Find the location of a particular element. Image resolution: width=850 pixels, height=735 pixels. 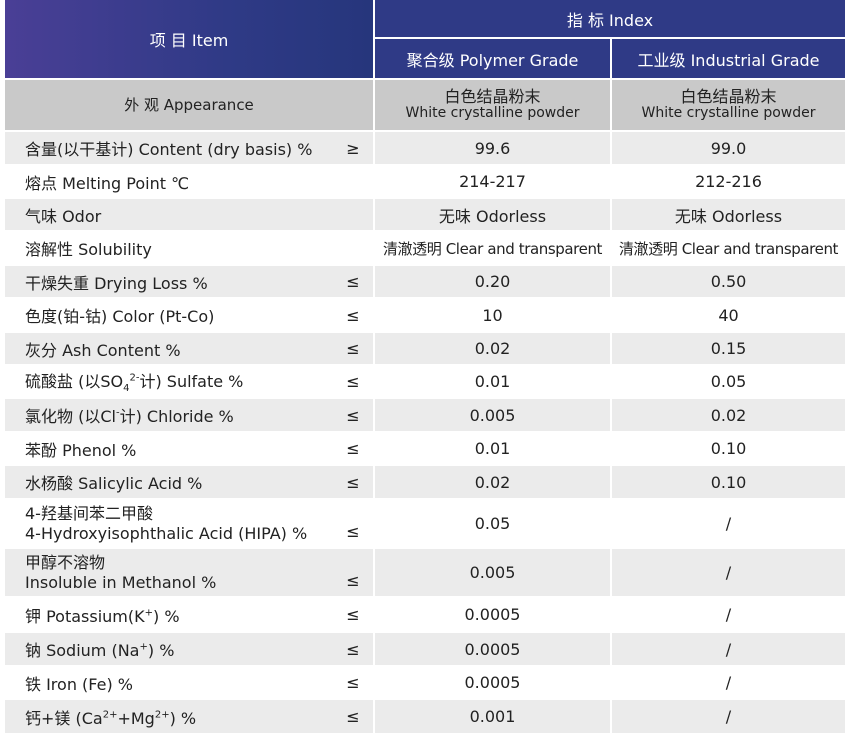

row-industrial-text: 0.02 is located at coordinates (728, 415).